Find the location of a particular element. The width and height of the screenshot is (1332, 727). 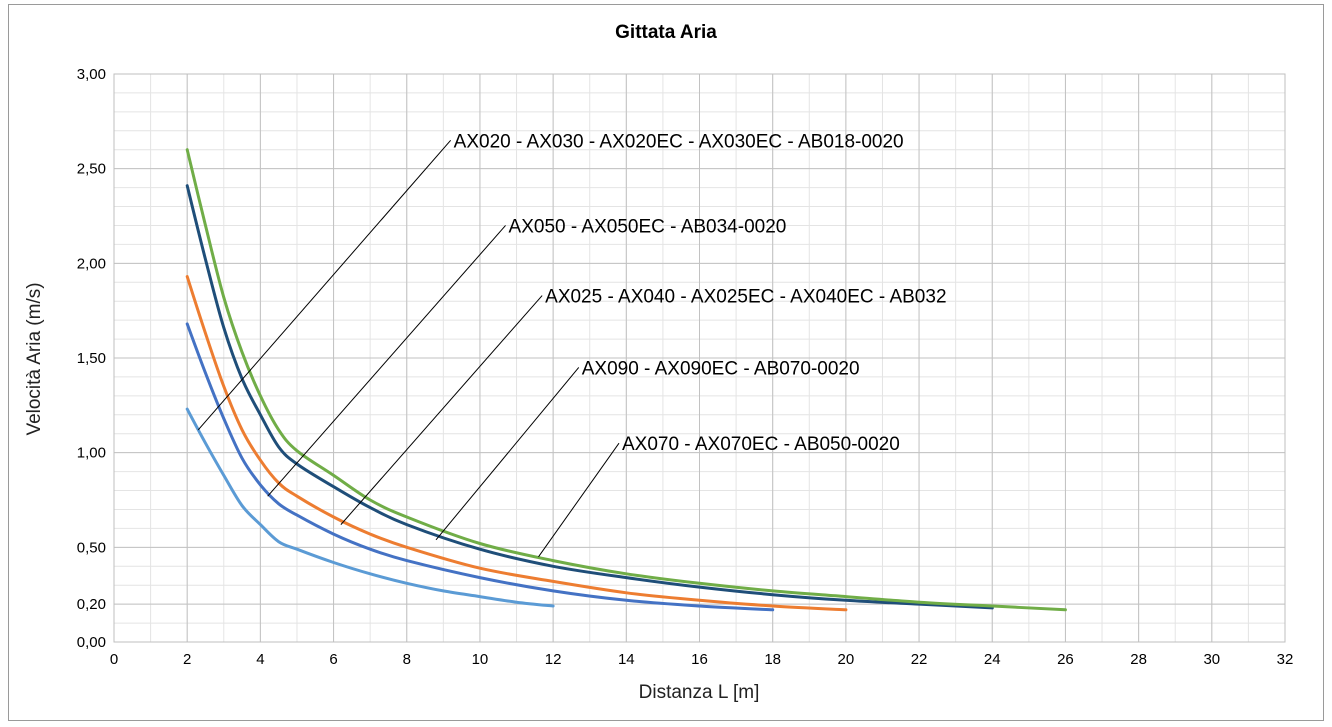

x-axis-ticks: 0 2 4 6 8 10 12 14 16 18 20 22 24 26 28 30 32 is located at coordinates (702, 659).